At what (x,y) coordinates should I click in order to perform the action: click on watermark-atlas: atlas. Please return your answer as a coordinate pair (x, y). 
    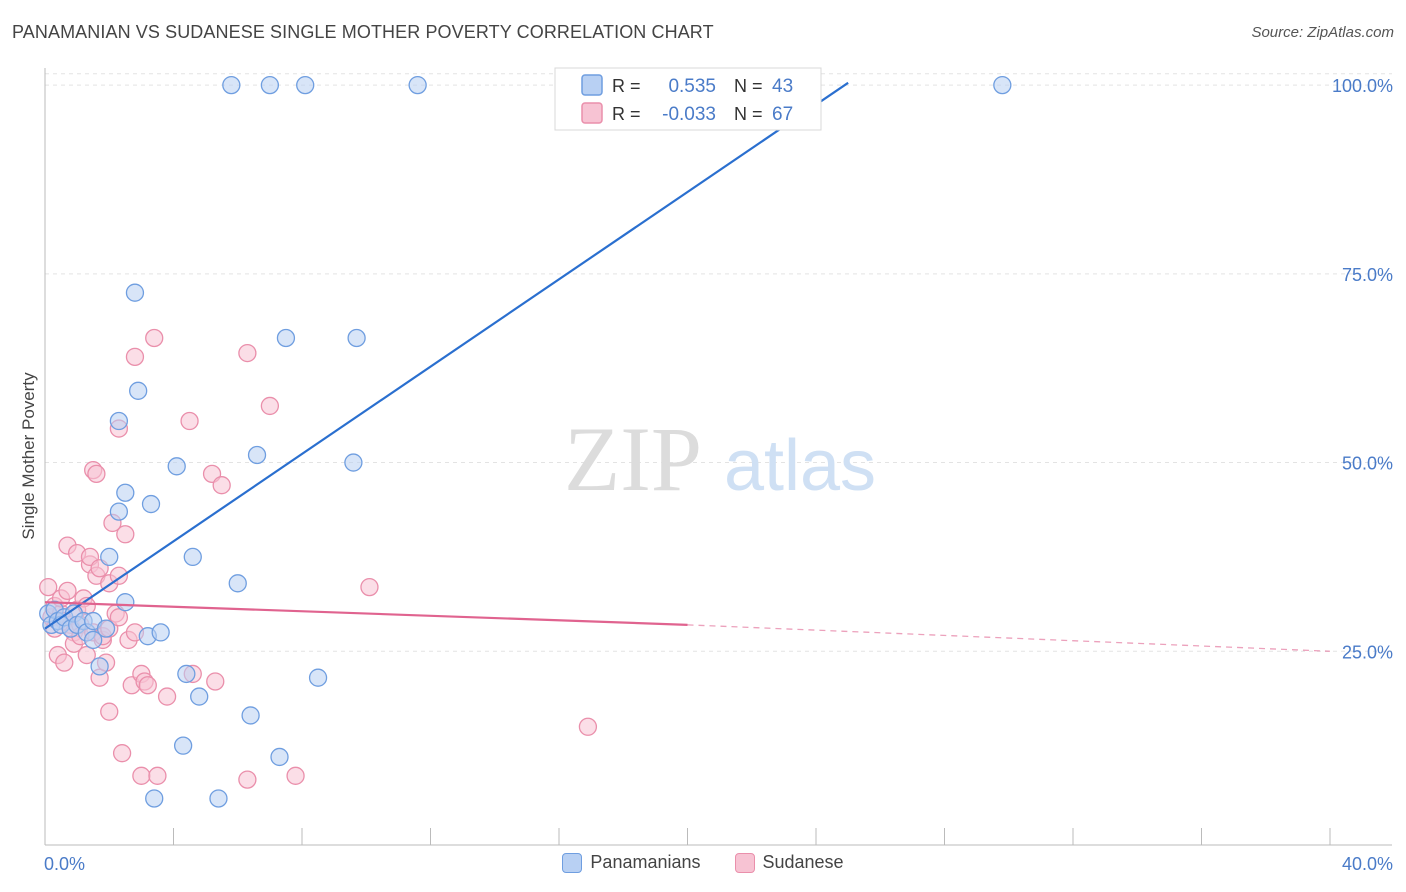
    Looking at the image, I should click on (800, 466).